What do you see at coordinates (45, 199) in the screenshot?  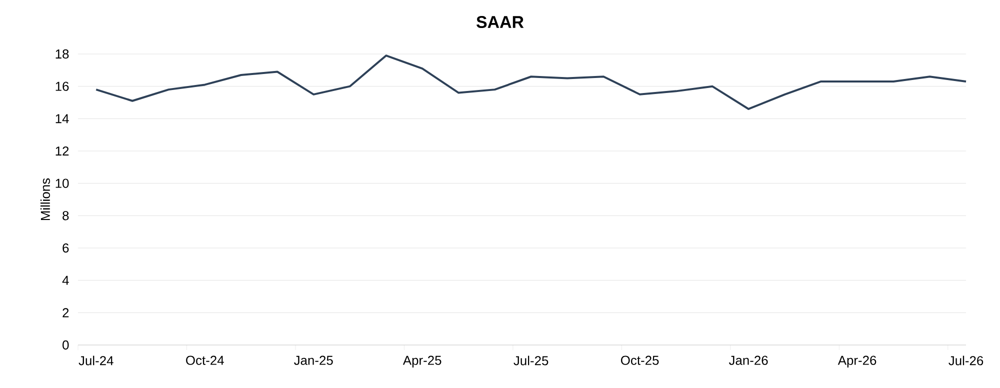 I see `y-axis-title: Millions` at bounding box center [45, 199].